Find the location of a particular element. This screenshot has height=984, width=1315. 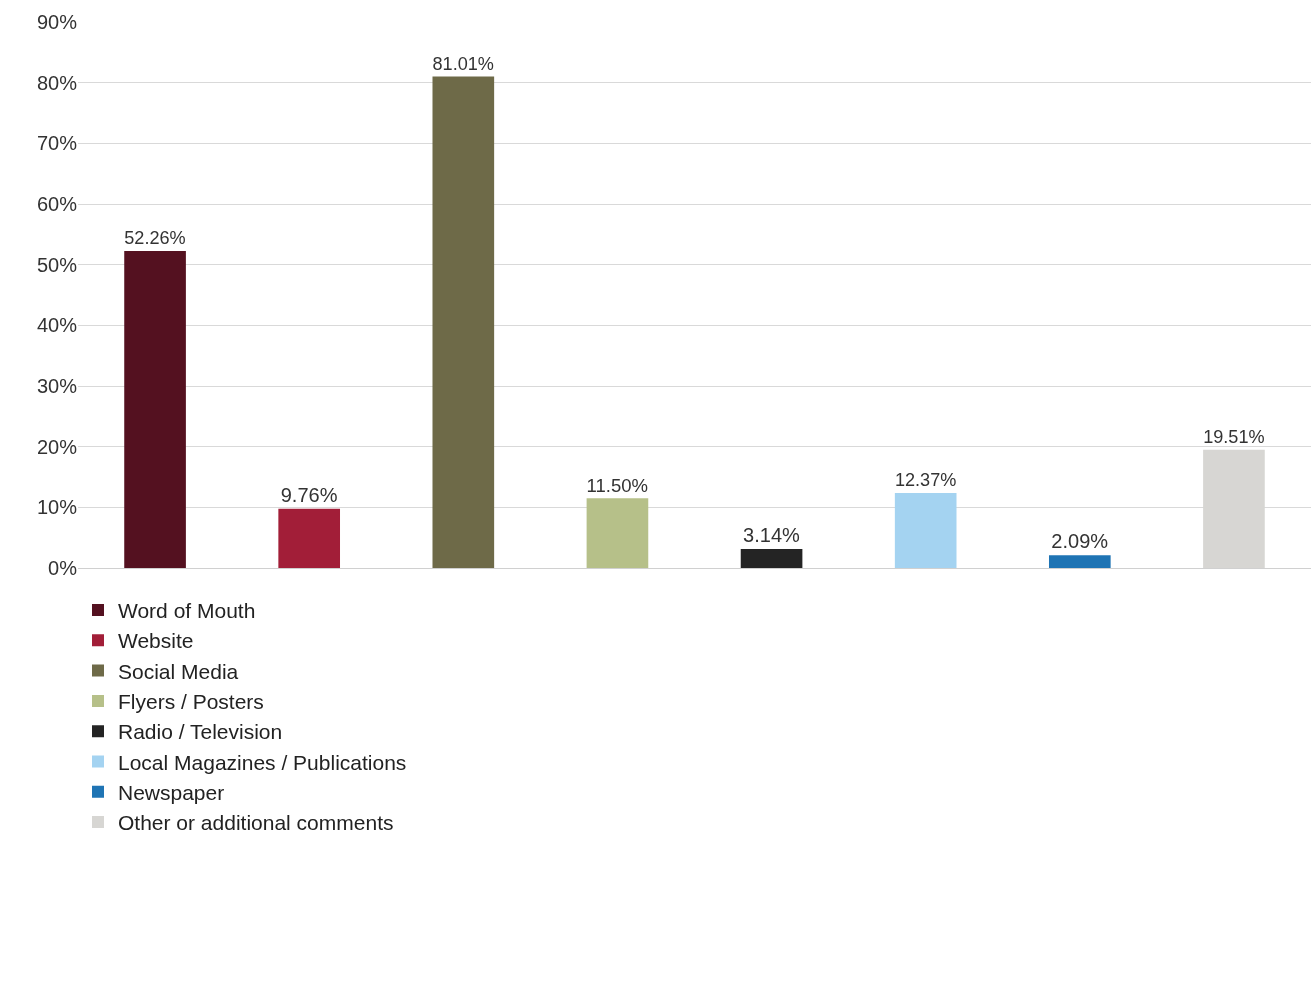

legend-label: Local Magazines / Publications is located at coordinates (262, 762).